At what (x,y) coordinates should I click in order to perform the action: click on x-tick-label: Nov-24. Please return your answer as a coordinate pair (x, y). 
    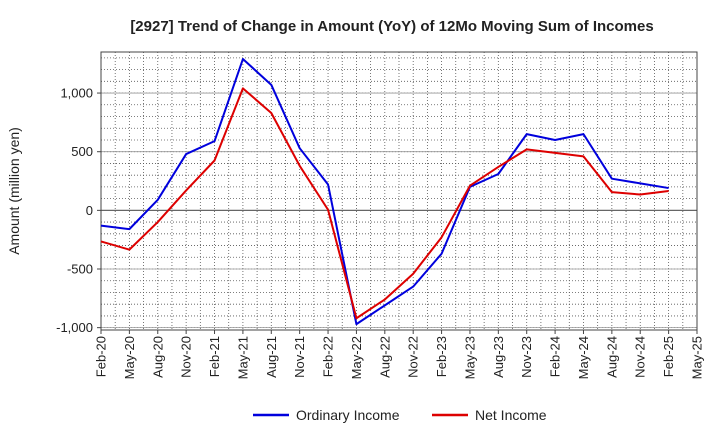
    Looking at the image, I should click on (640, 357).